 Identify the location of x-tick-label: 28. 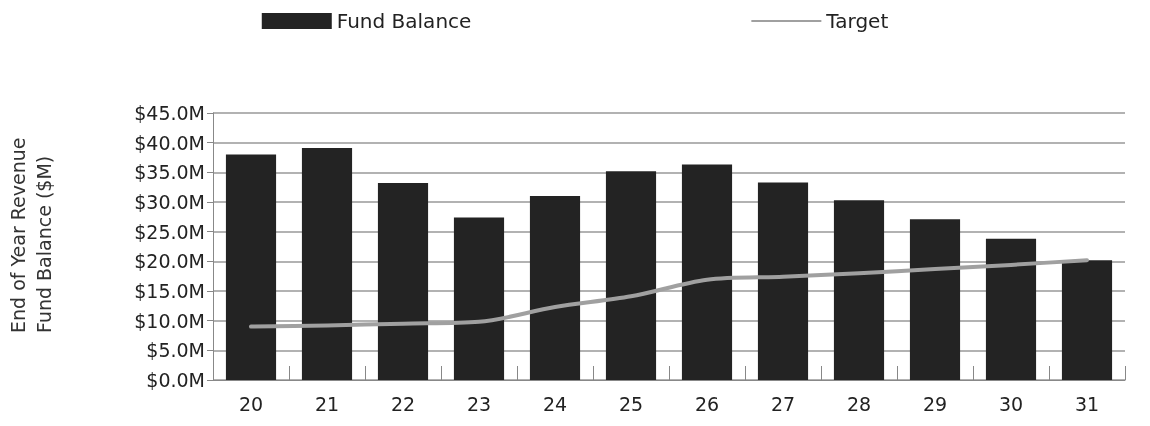
(859, 403).